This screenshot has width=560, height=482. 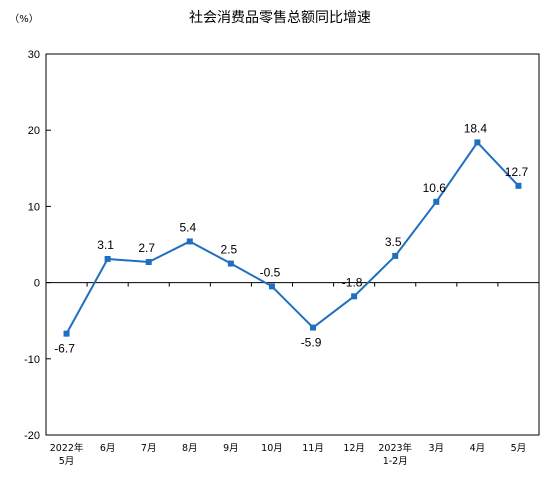 What do you see at coordinates (108, 448) in the screenshot?
I see `x-tick-label: 6月` at bounding box center [108, 448].